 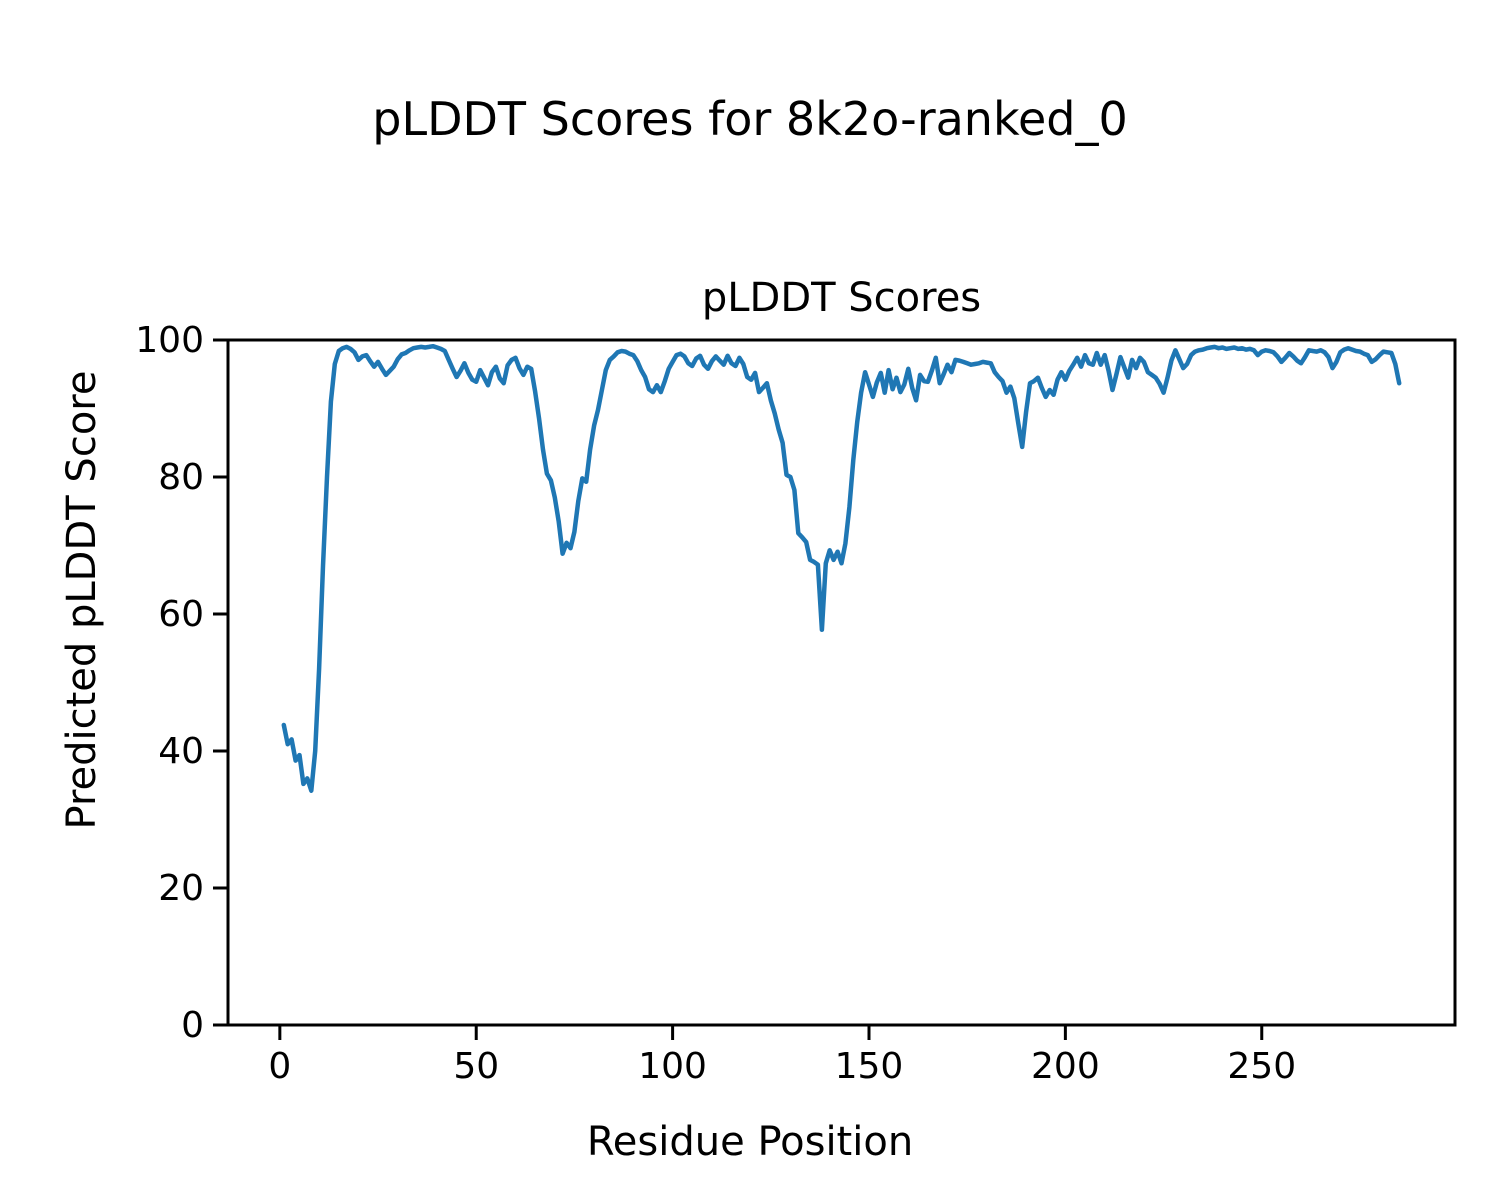 I want to click on y-tick-label: 40, so click(x=181, y=751).